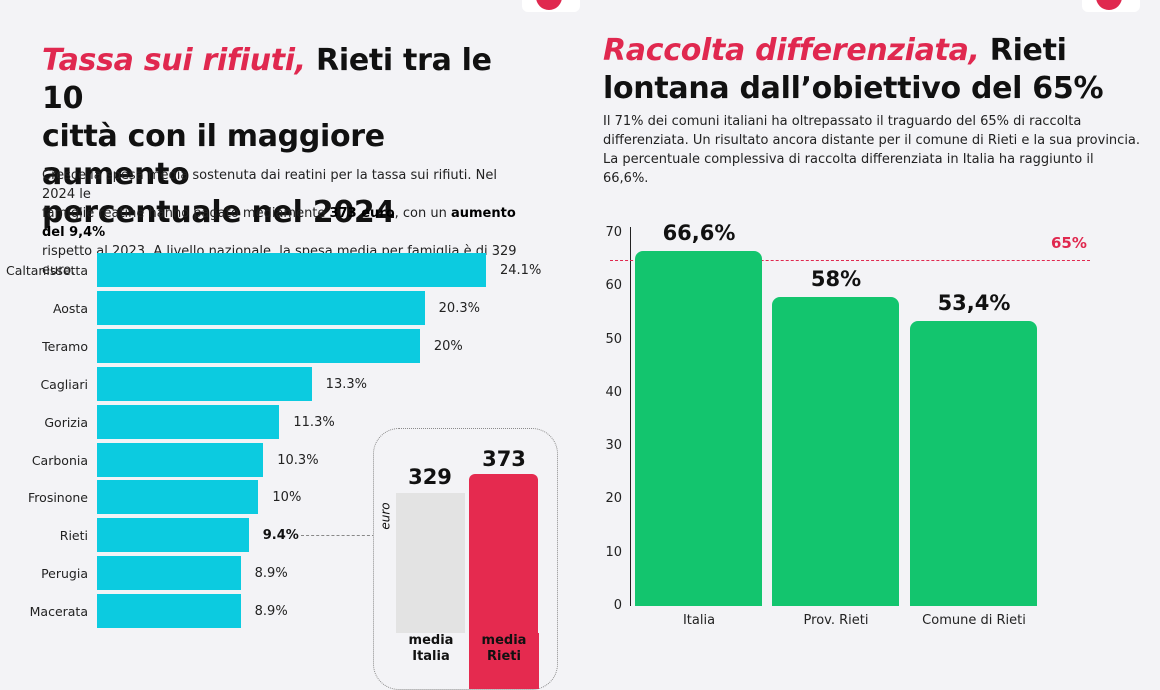 The height and width of the screenshot is (690, 1160). Describe the element at coordinates (431, 640) in the screenshot. I see `callout-italia-label-1: media` at that location.